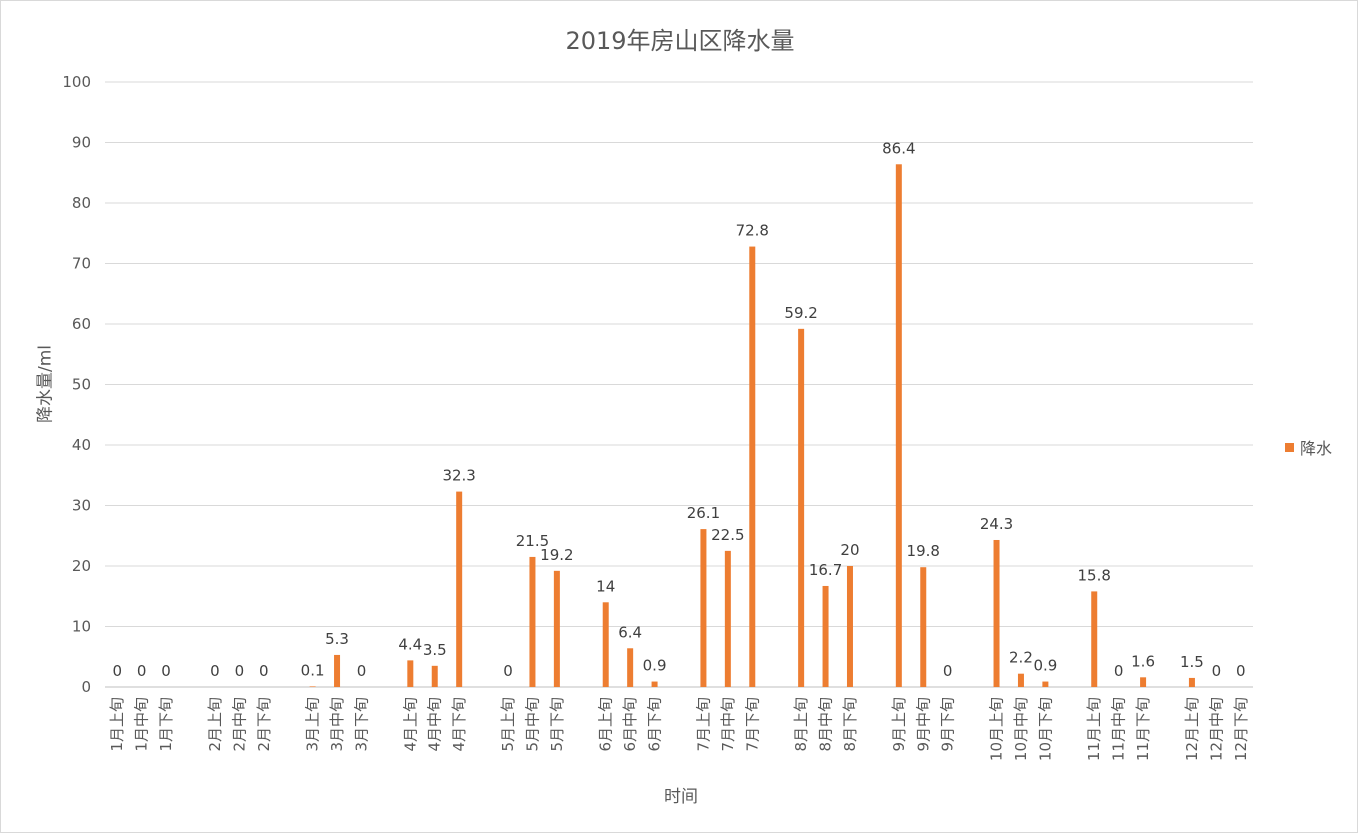  Describe the element at coordinates (81, 627) in the screenshot. I see `y-tick-label: 10` at that location.